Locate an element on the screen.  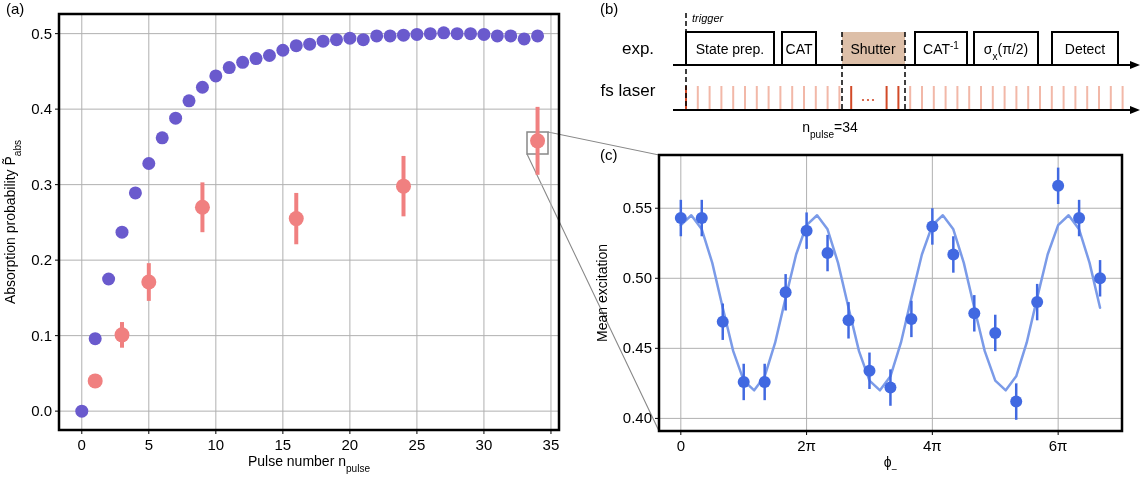
chart-title: (c) is located at coordinates (609, 154).